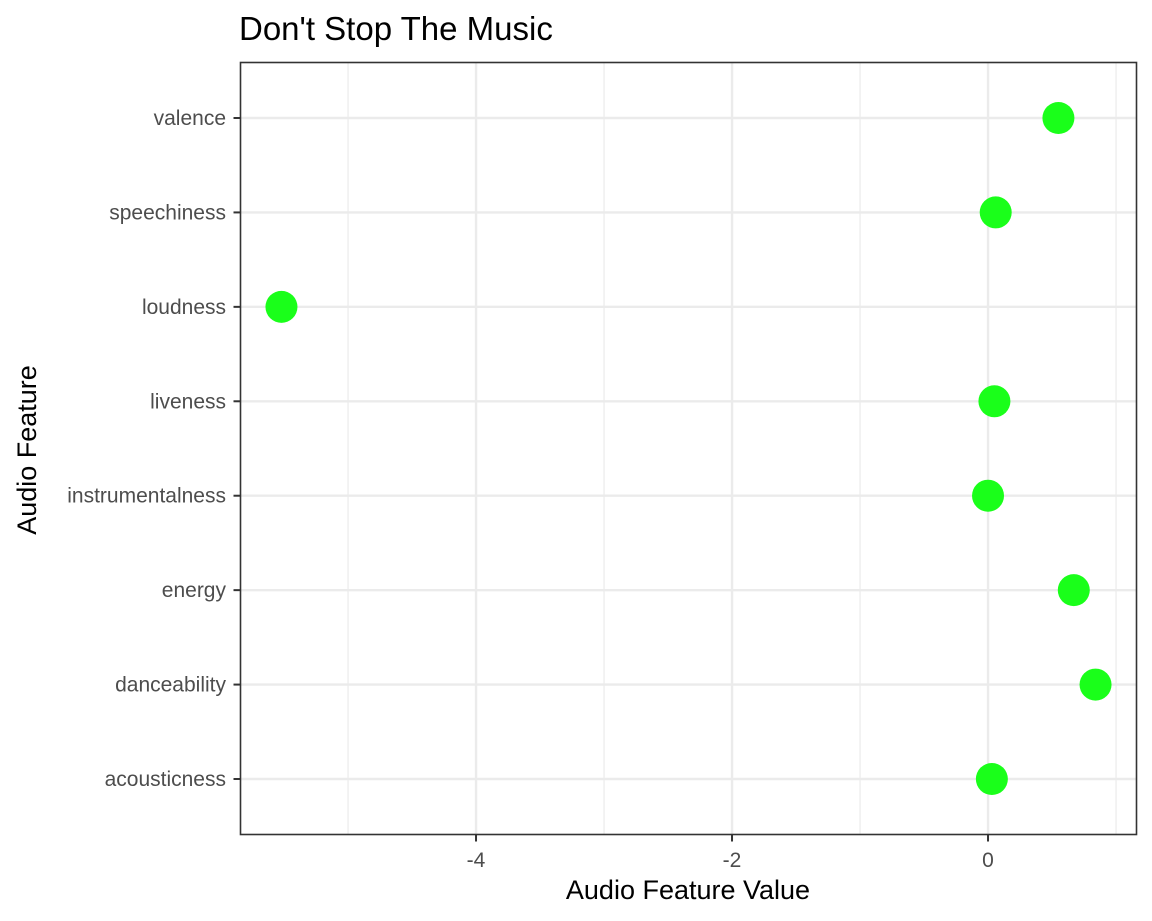 This screenshot has width=1152, height=921. What do you see at coordinates (146, 496) in the screenshot?
I see `y-tick-label: instrumentalness` at bounding box center [146, 496].